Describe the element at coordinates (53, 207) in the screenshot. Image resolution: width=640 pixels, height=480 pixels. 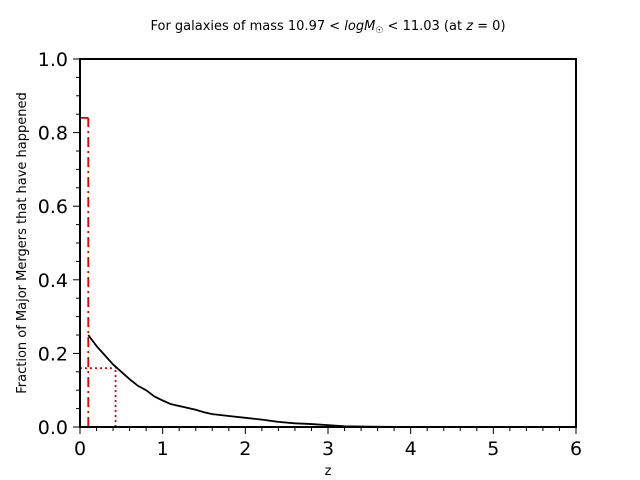
I see `y-tick-label: 0.6` at that location.